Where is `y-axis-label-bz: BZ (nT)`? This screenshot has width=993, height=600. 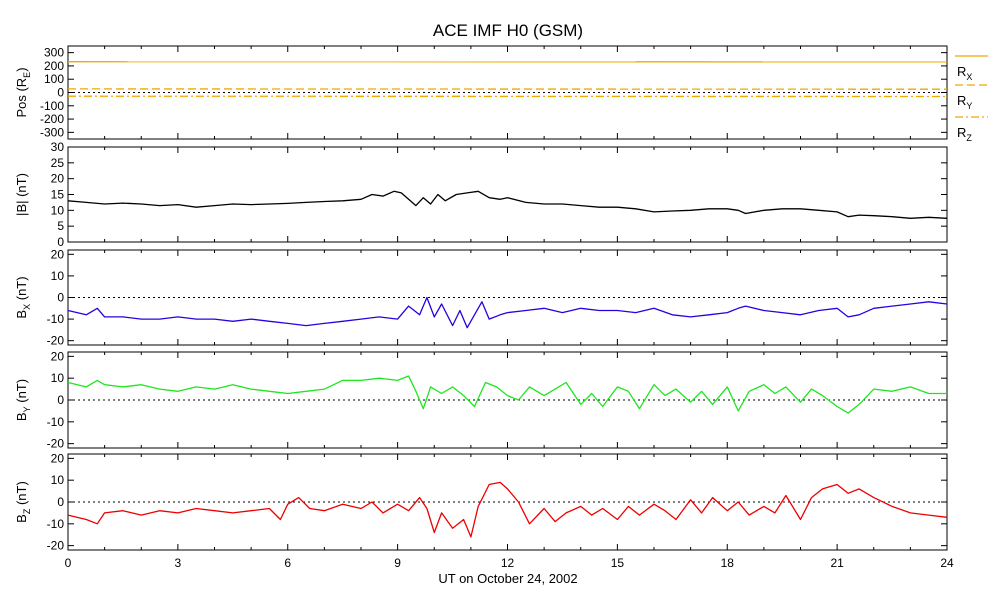 y-axis-label-bz: BZ (nT) is located at coordinates (23, 502).